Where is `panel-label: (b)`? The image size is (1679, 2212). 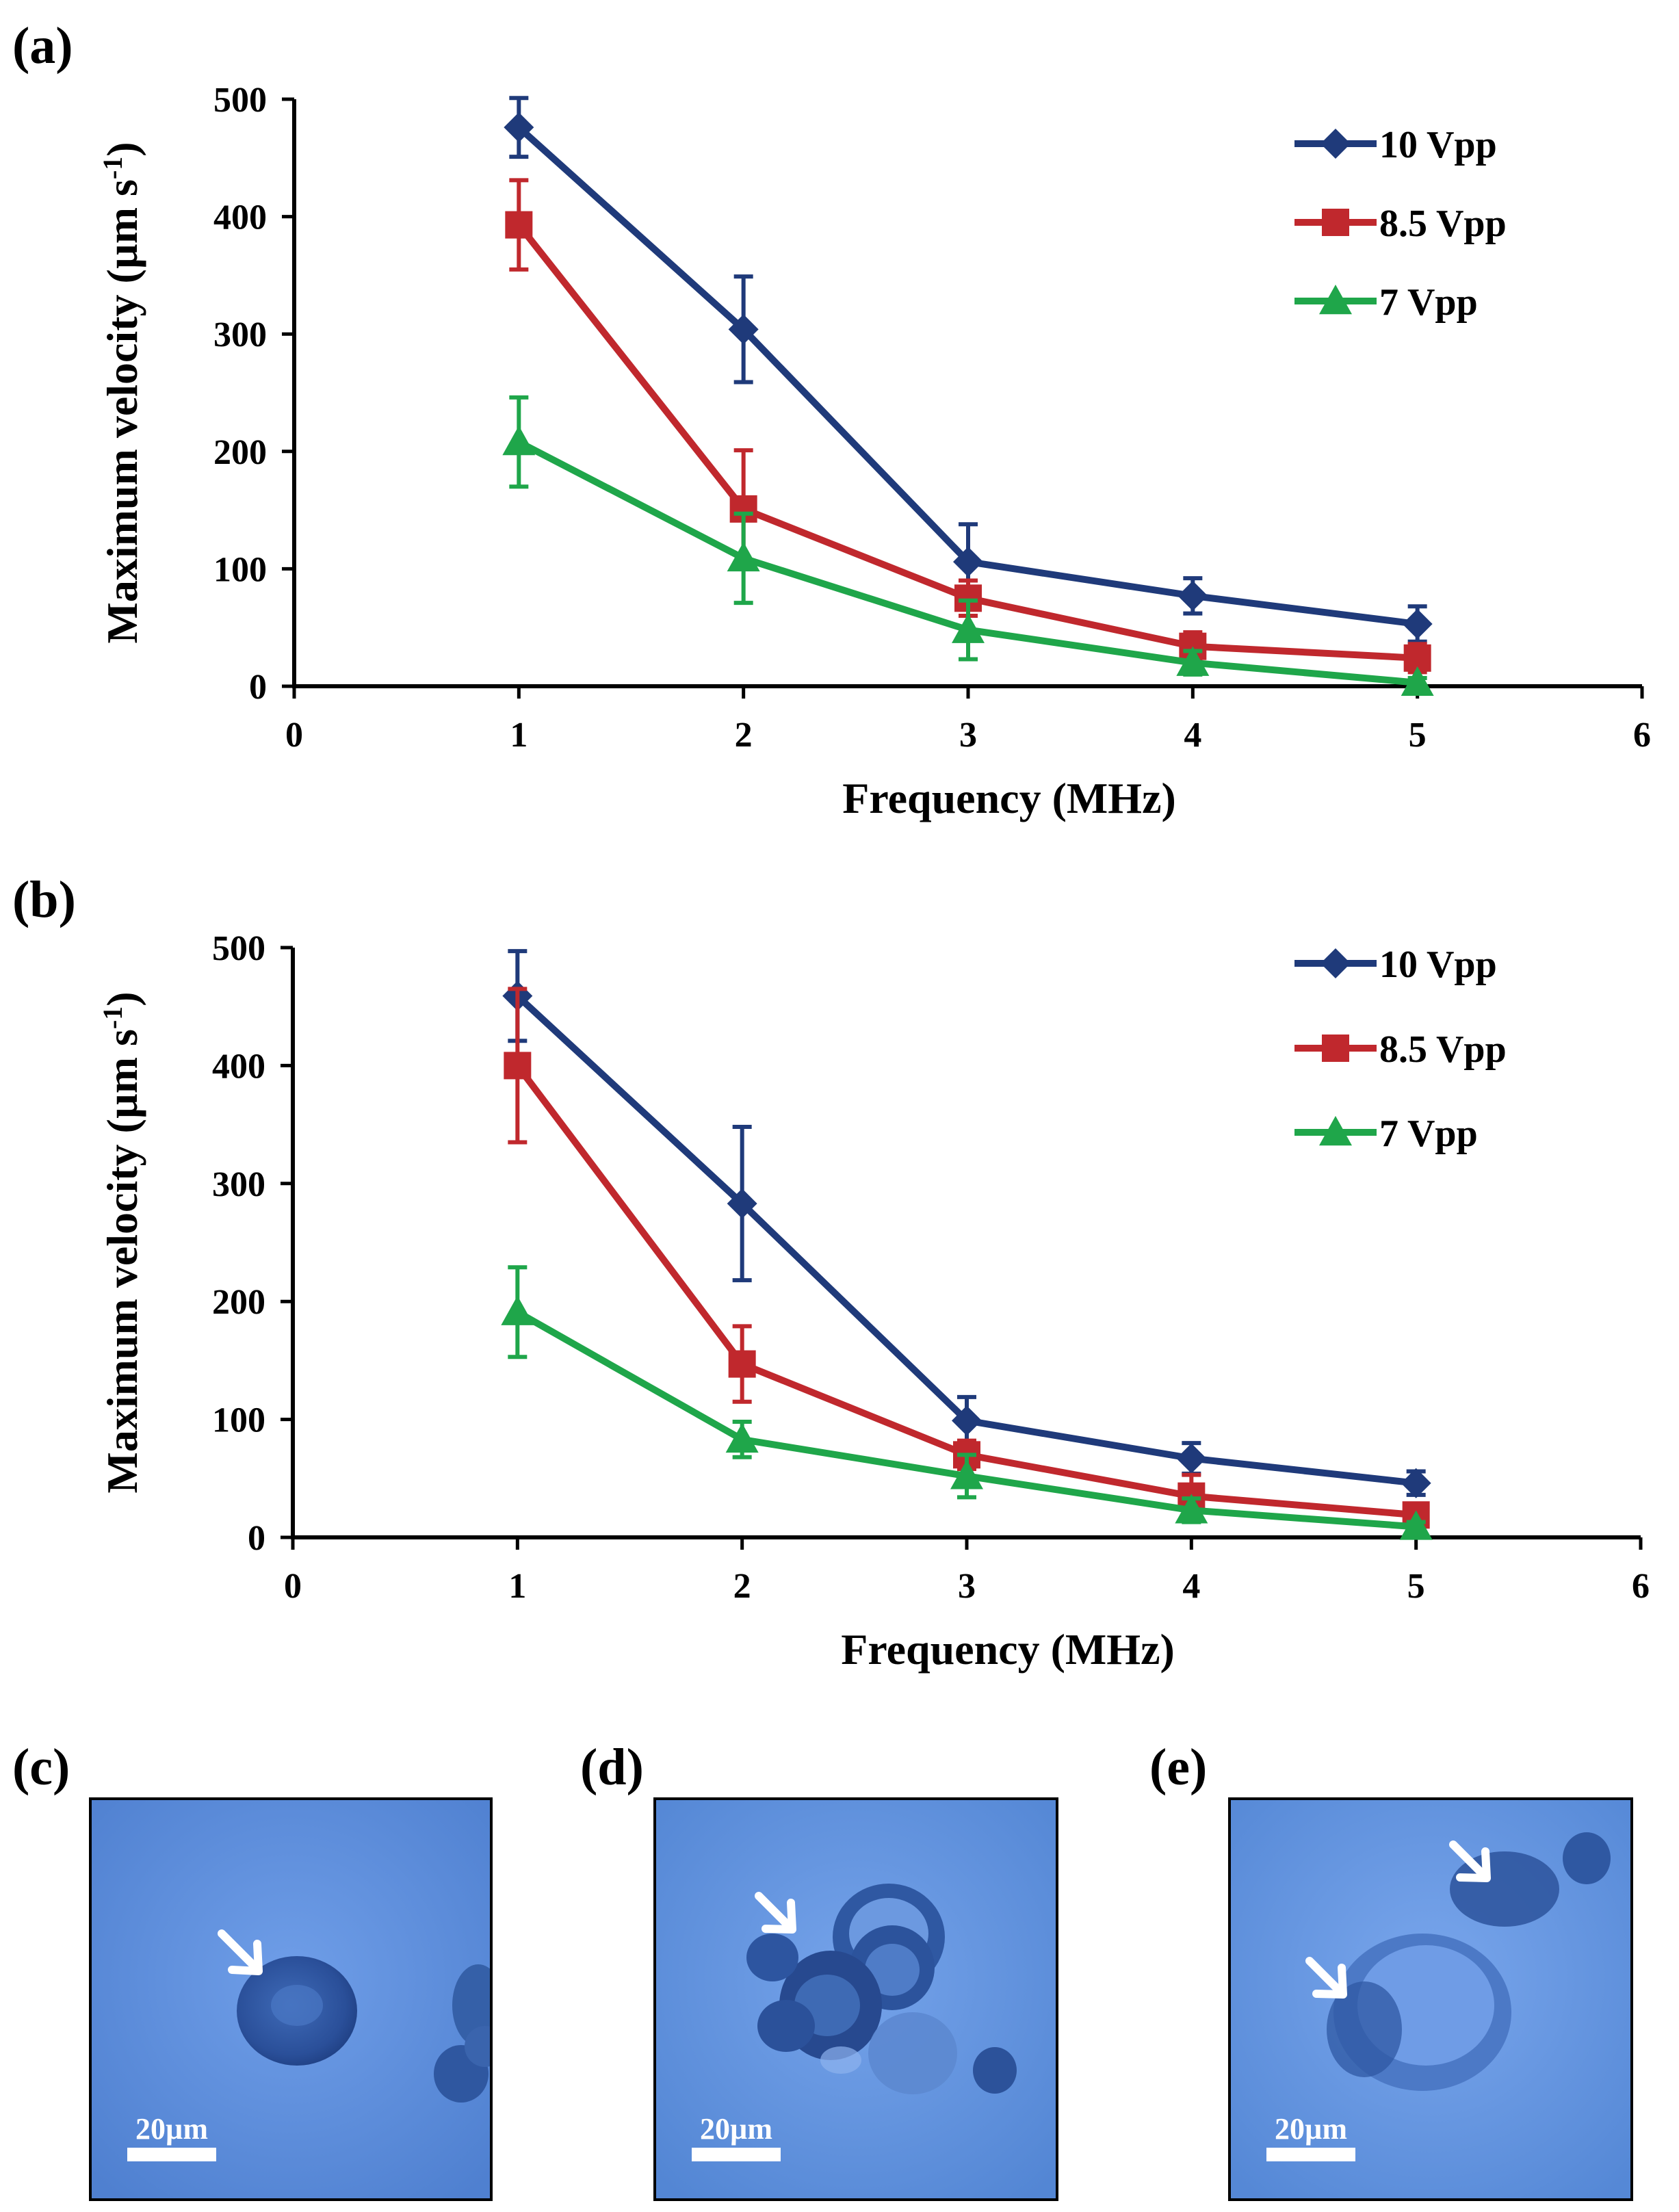 panel-label: (b) is located at coordinates (44, 899).